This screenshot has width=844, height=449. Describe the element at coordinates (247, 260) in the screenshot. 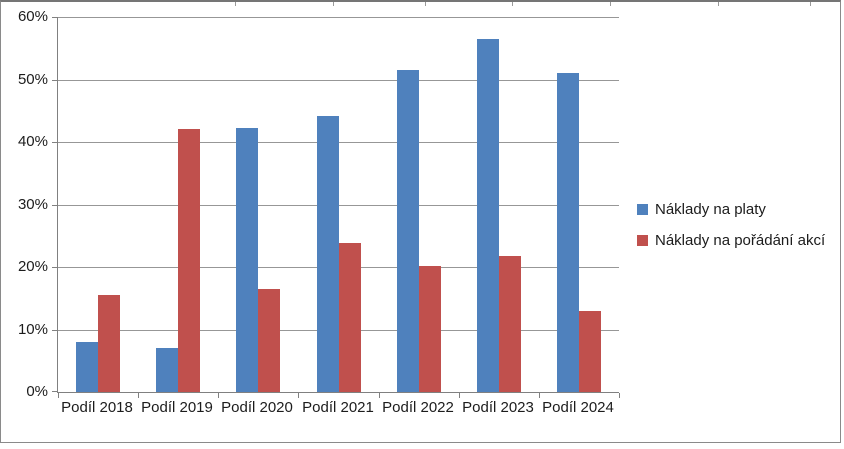

I see `bar-series1-podíl-2020` at that location.